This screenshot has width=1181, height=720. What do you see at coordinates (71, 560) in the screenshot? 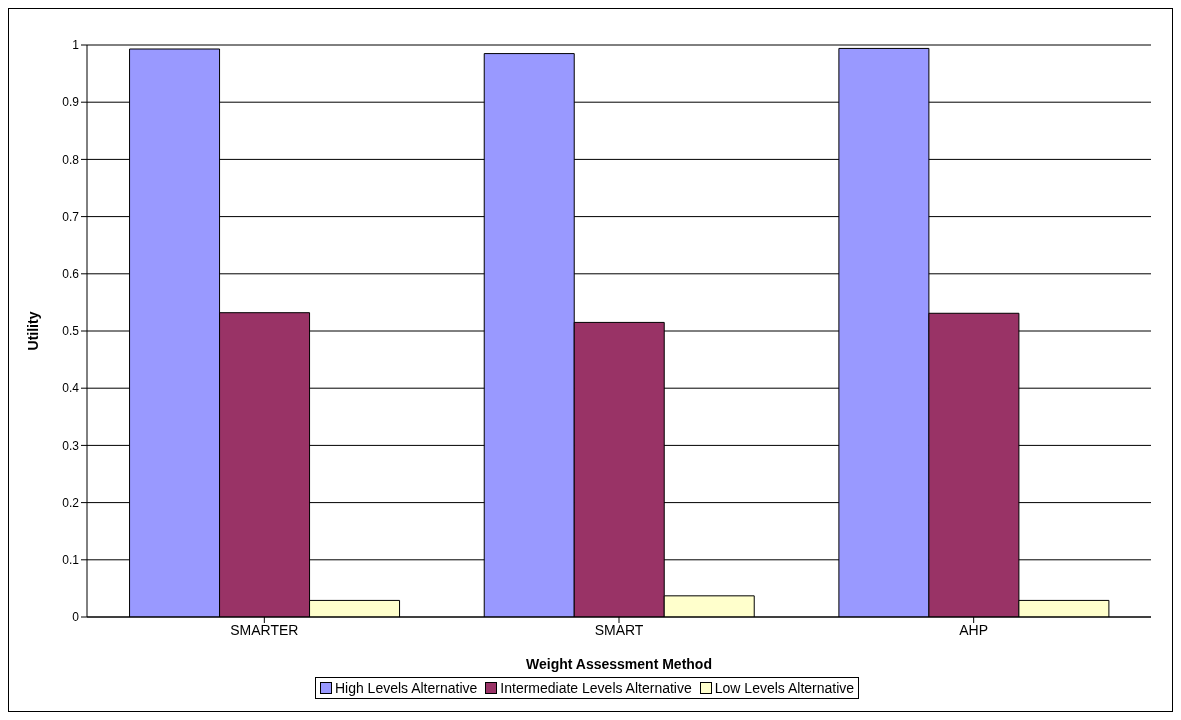
I see `y-tick-label: 0.1` at bounding box center [71, 560].